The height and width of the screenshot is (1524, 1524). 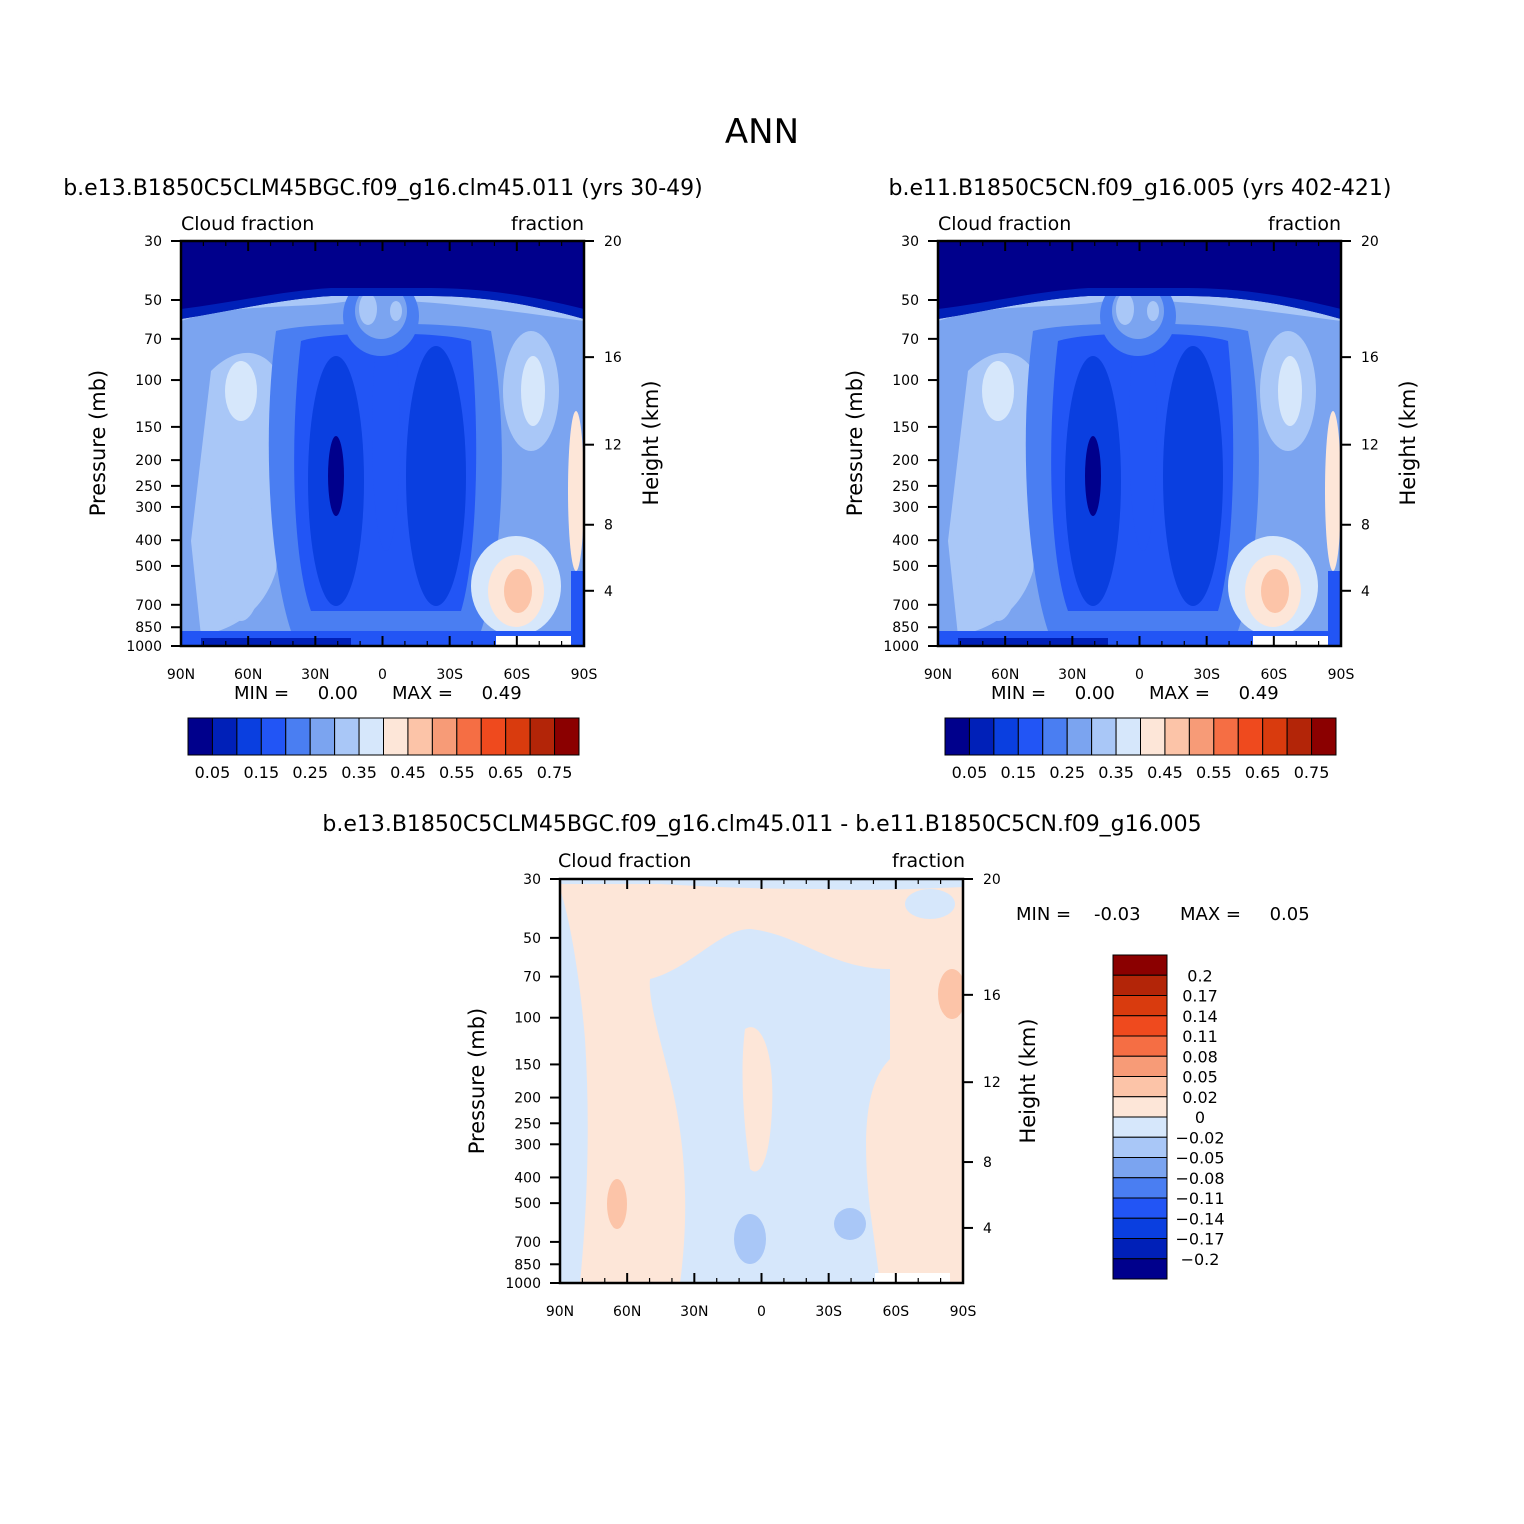 I want to click on panel-a-xtick-label: 30S, so click(x=449, y=675).